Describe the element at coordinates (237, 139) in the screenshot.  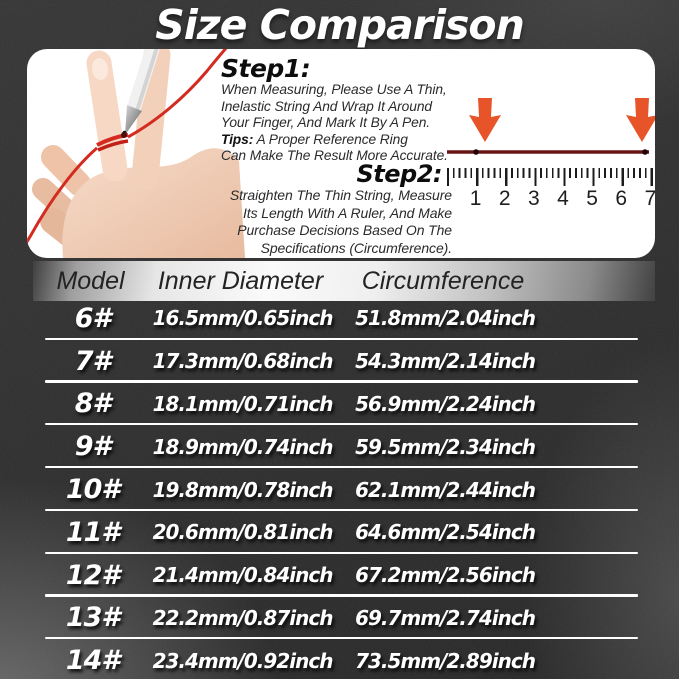
I see `tips-label: Tips:` at that location.